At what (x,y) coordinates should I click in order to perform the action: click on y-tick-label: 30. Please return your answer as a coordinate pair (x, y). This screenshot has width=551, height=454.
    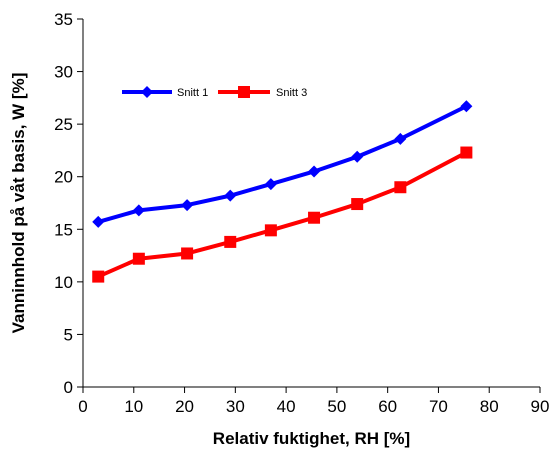
    Looking at the image, I should click on (63, 72).